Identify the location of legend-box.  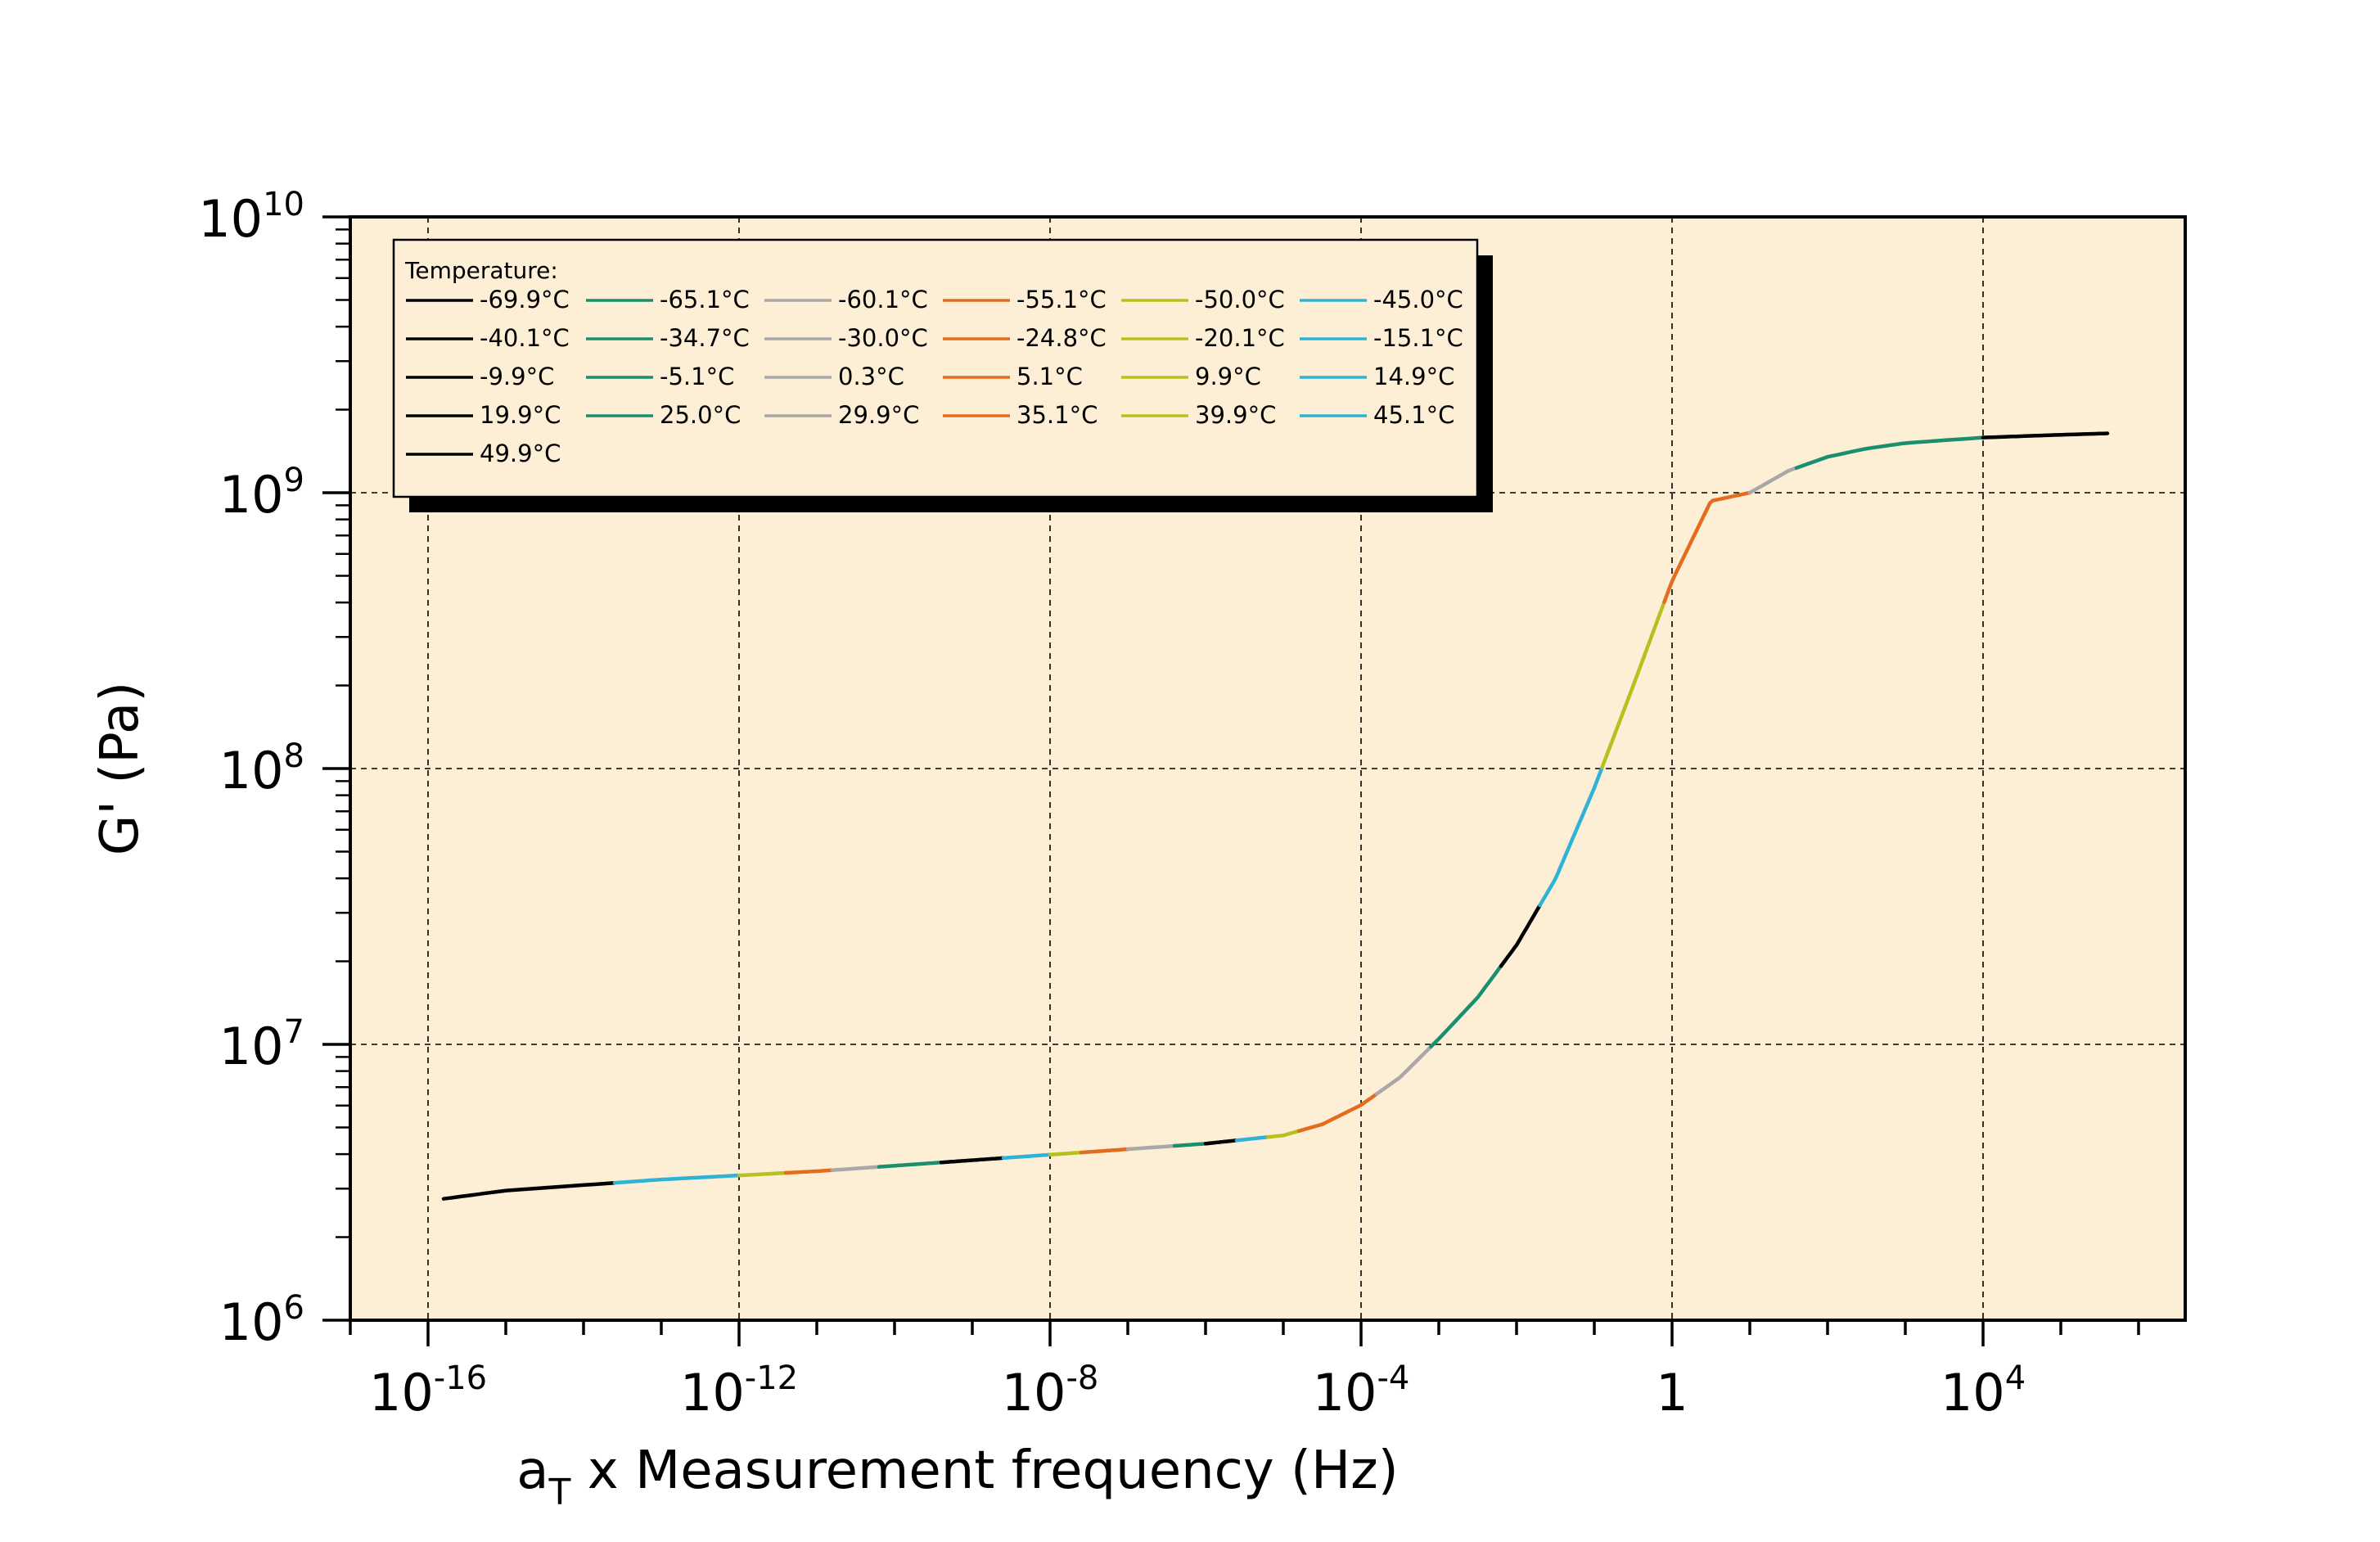
(936, 368).